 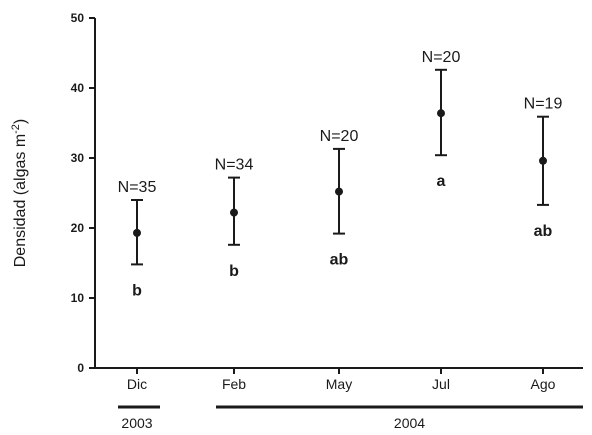 I want to click on y-tick-label: 0, so click(x=80, y=368).